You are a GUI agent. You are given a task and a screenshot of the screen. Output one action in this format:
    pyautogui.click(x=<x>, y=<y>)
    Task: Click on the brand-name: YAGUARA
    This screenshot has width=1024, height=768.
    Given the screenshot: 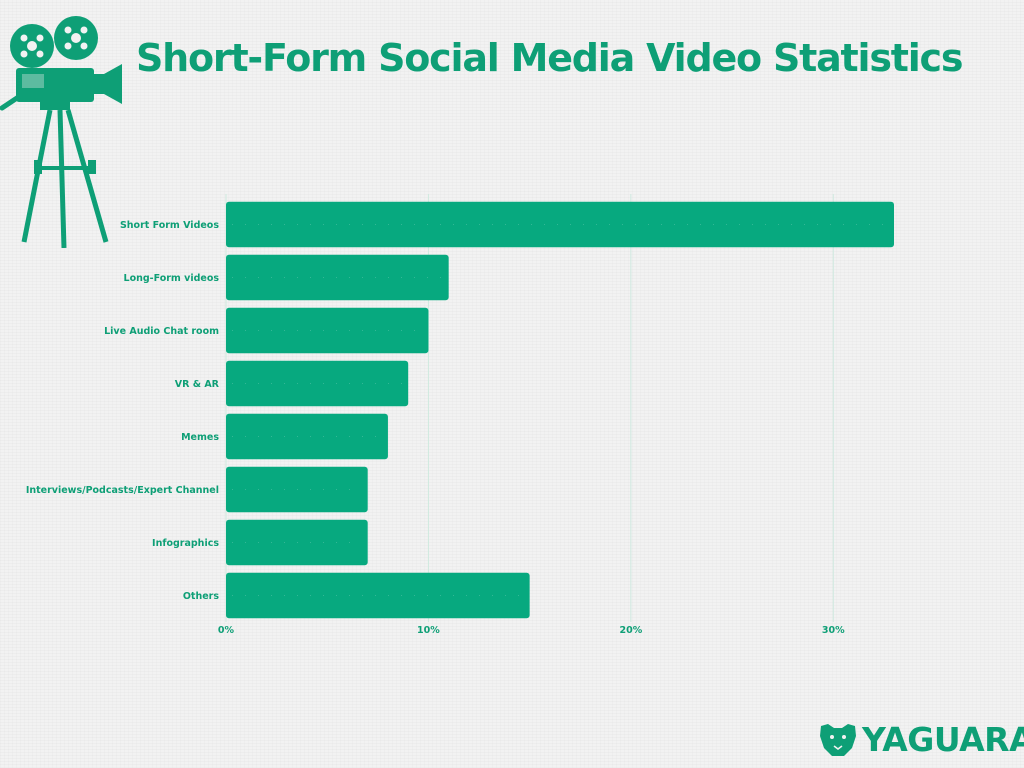 What is the action you would take?
    pyautogui.click(x=943, y=739)
    